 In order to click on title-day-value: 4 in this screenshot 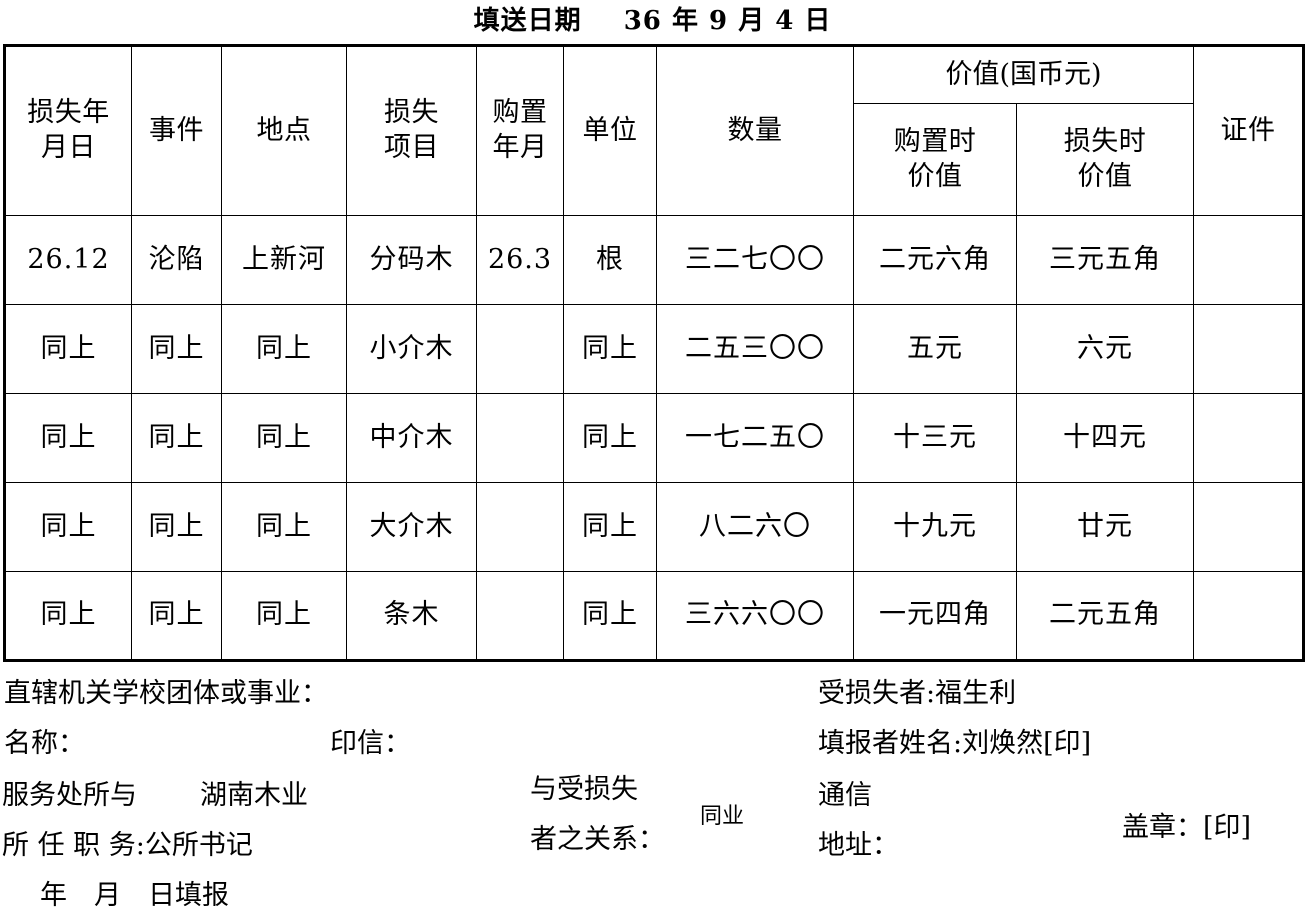, I will do `click(785, 21)`.